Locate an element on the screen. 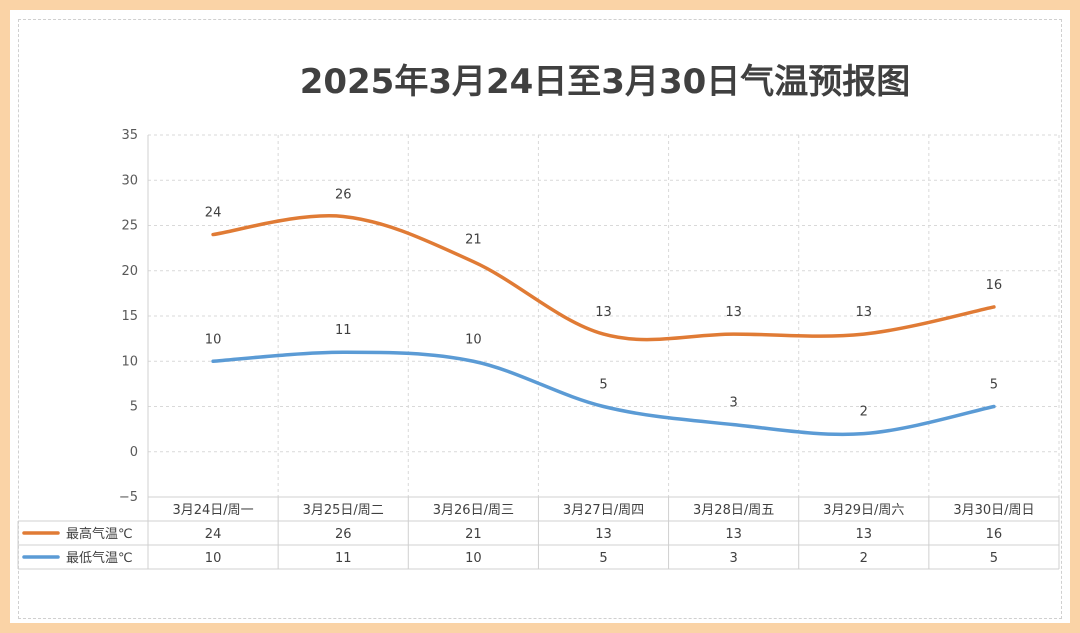 Image resolution: width=1080 pixels, height=633 pixels. y-axis: −5 0 5 10 15 20 25 30 35 is located at coordinates (134, 316).